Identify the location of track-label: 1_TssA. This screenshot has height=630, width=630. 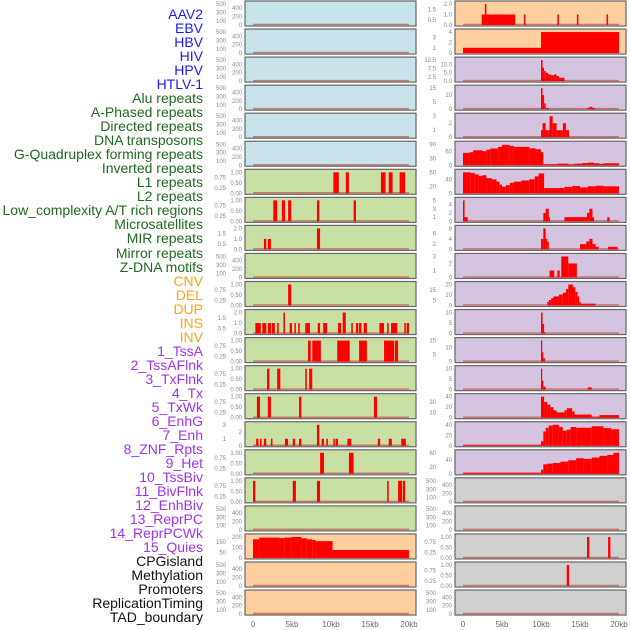
(180, 350).